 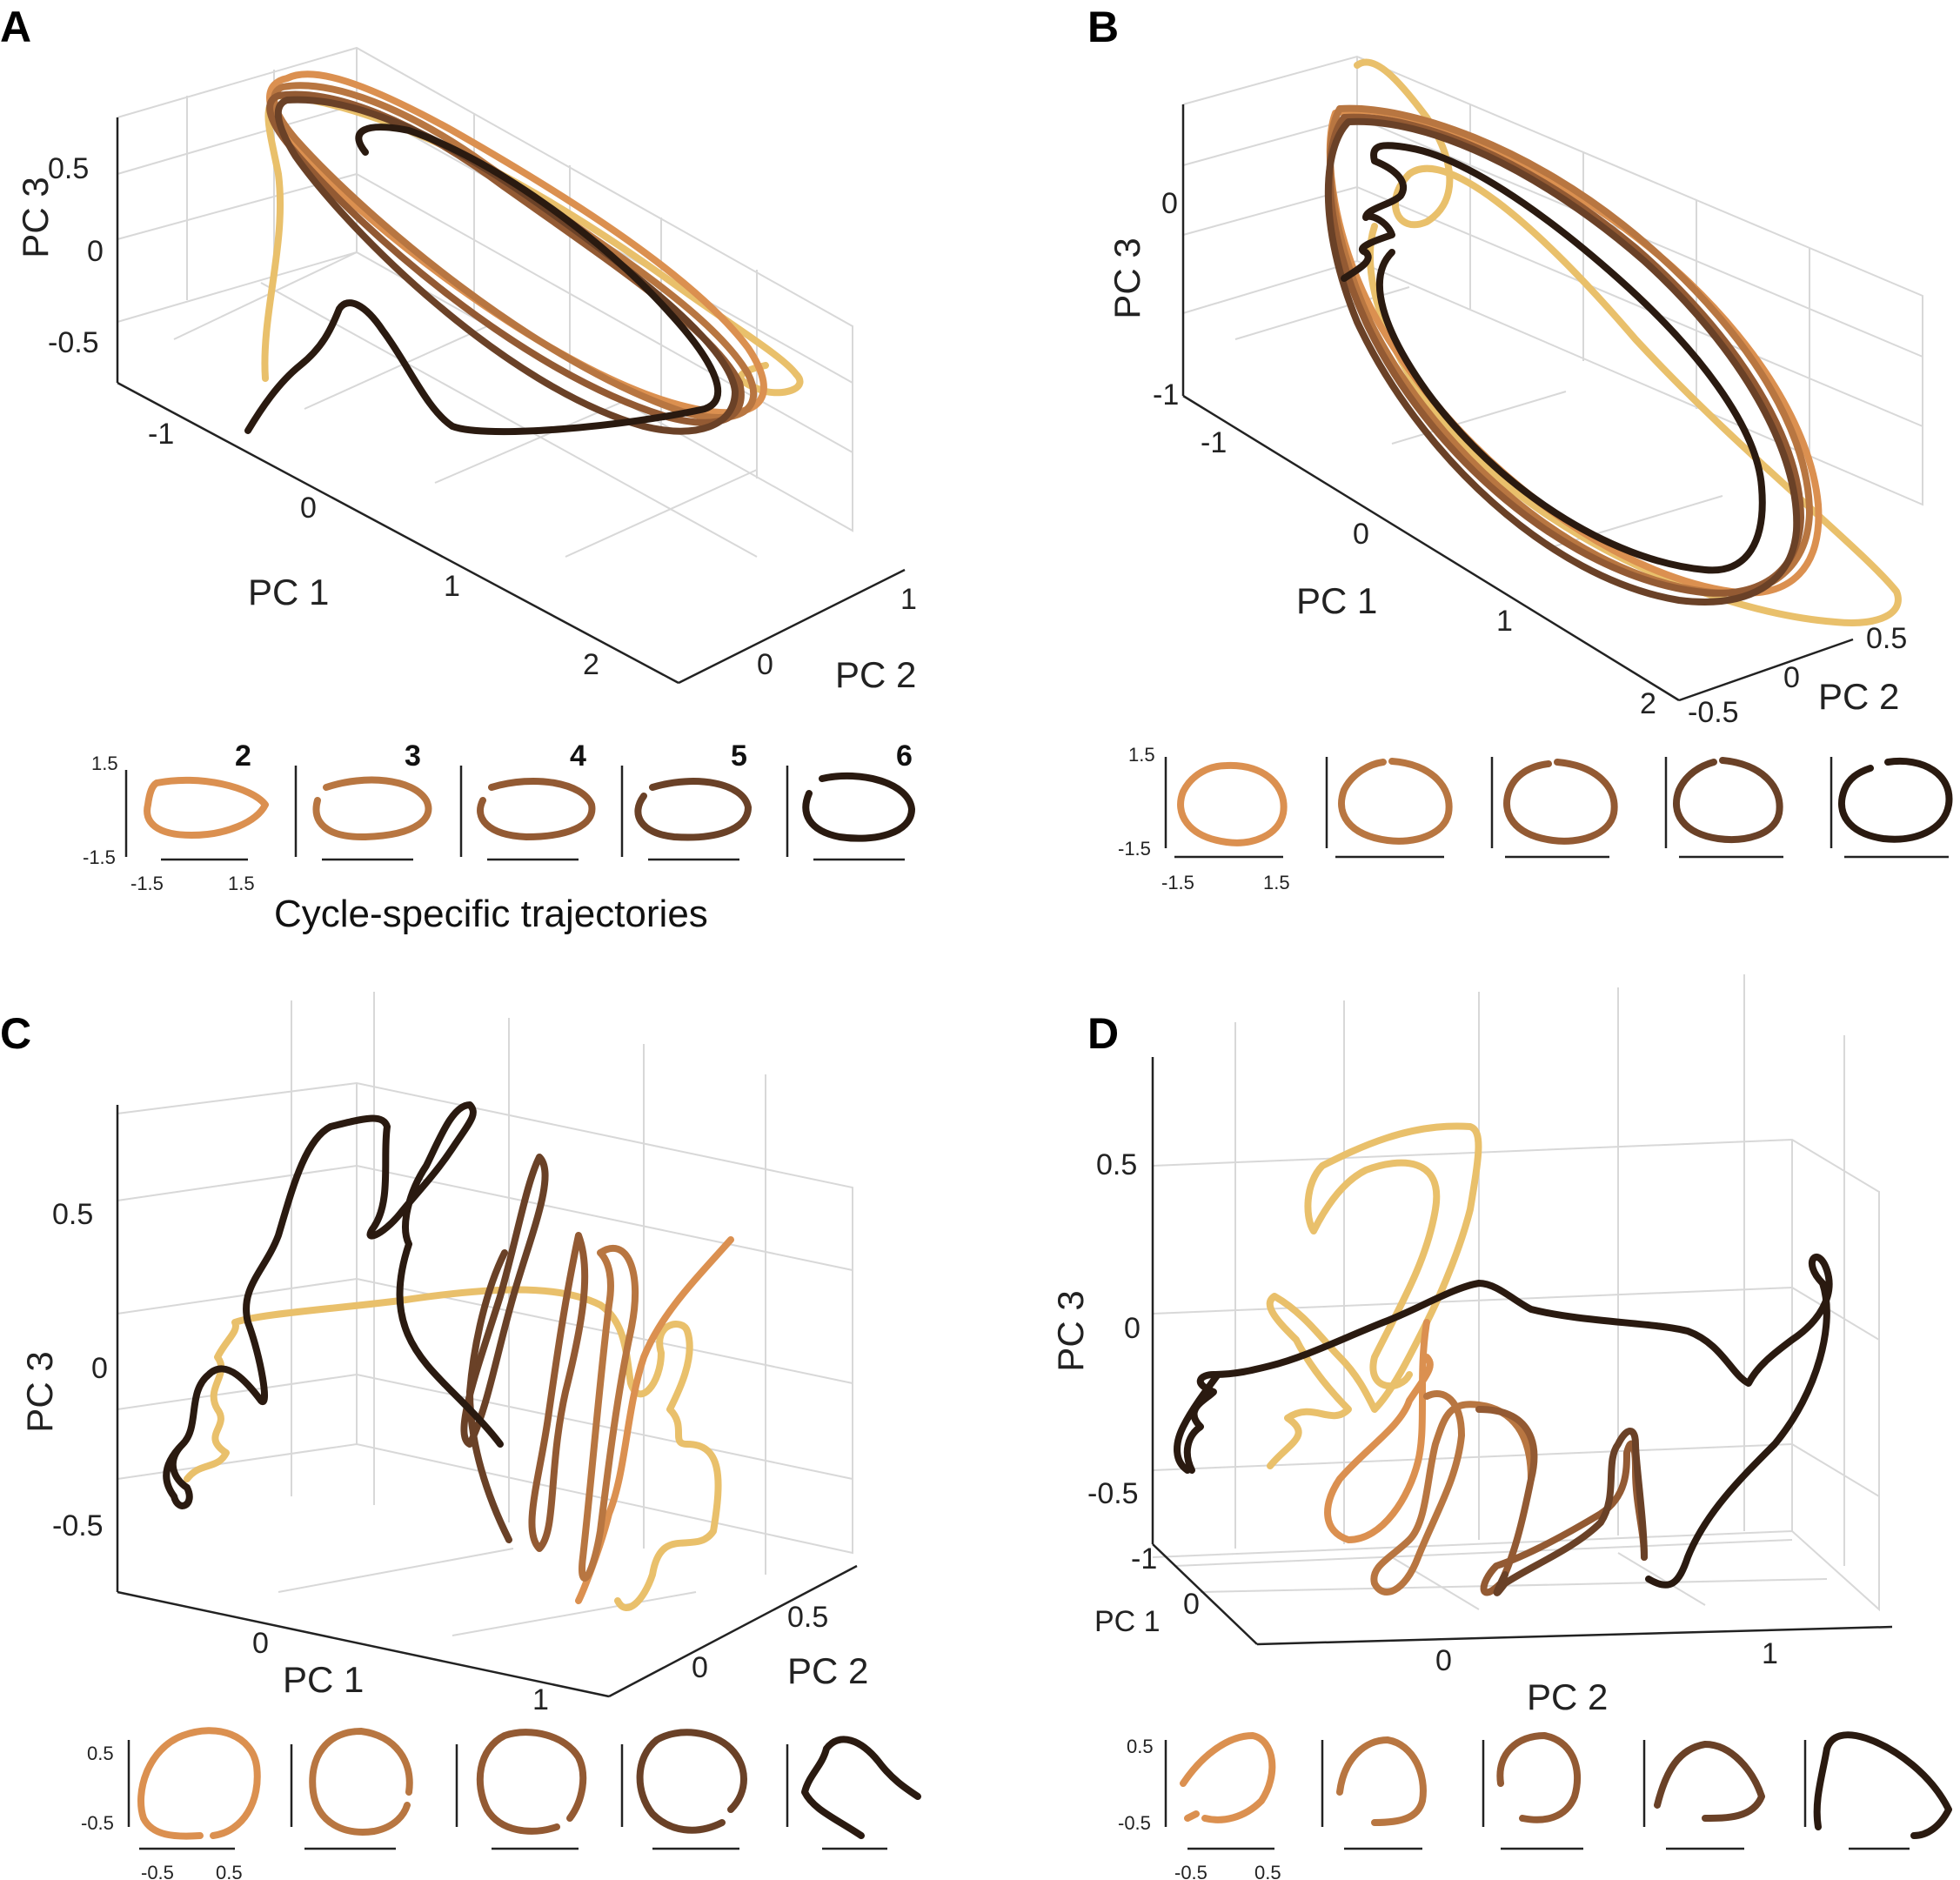 I want to click on panel-b-x-tick-2: 0, so click(x=1361, y=534).